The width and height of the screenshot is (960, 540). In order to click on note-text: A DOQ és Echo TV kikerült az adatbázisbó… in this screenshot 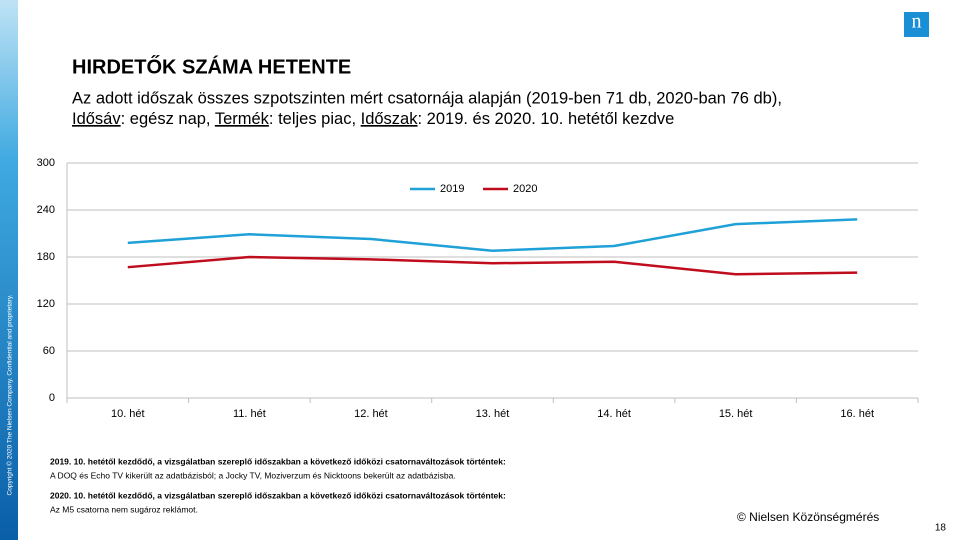, I will do `click(253, 475)`.